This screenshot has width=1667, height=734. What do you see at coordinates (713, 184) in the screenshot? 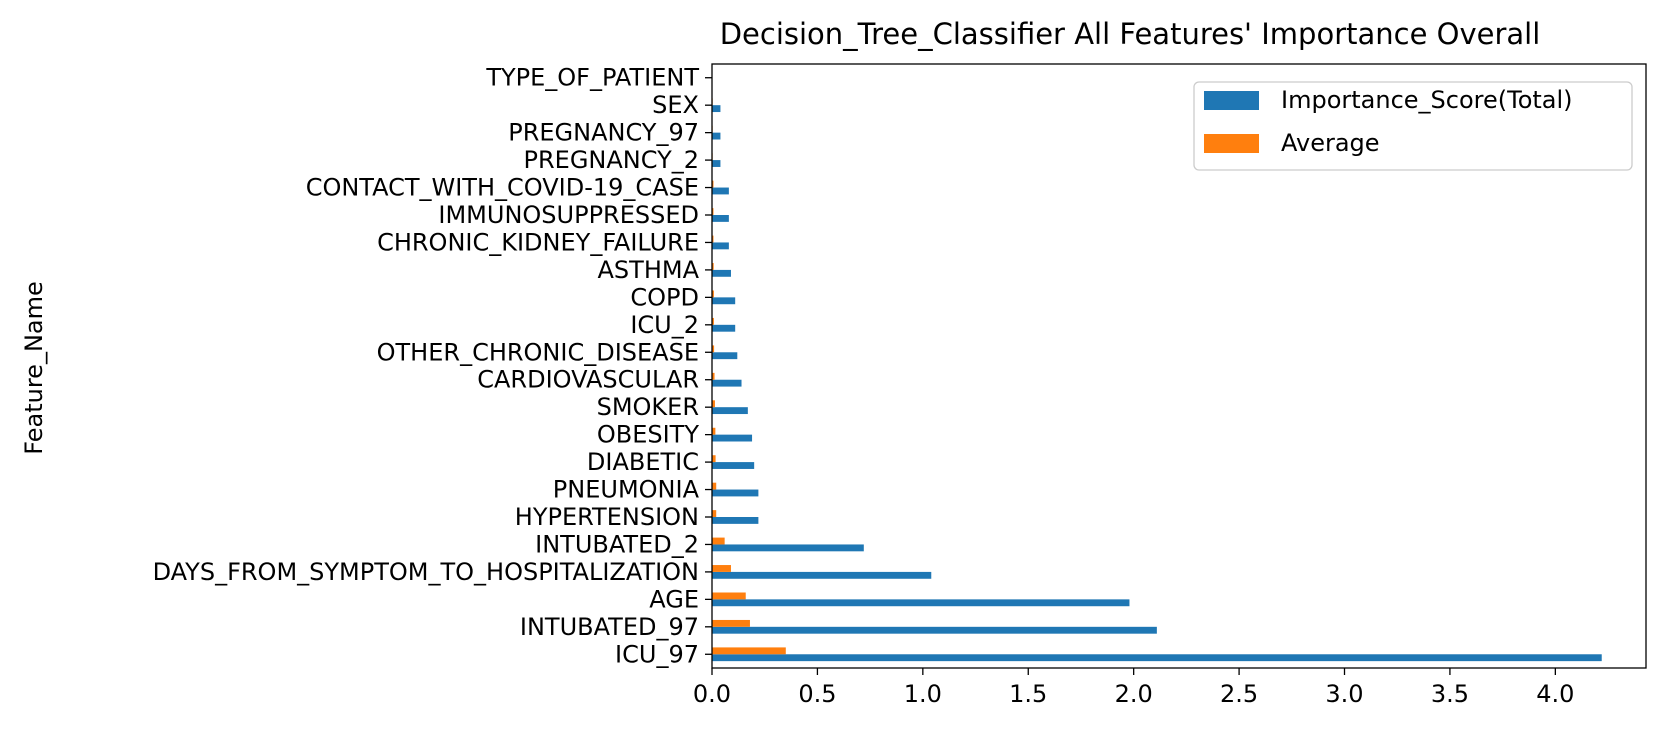
I see `bar-average-contact-with-covid-19-case` at bounding box center [713, 184].